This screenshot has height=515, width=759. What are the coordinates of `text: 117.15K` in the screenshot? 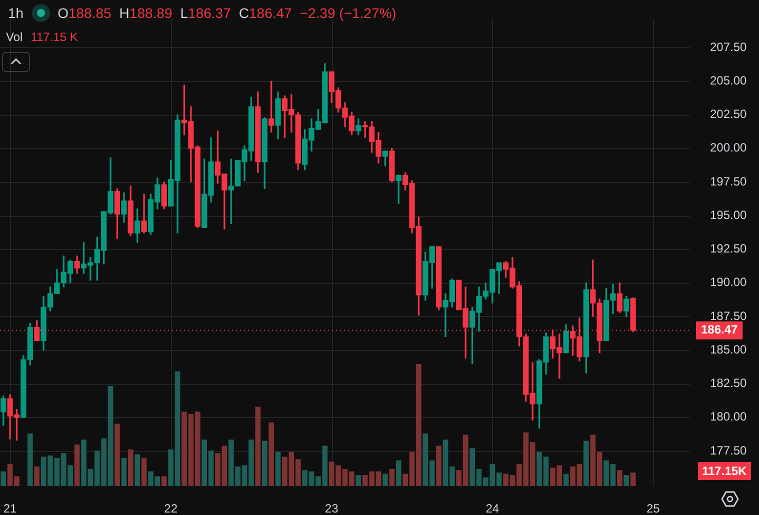 It's located at (724, 471).